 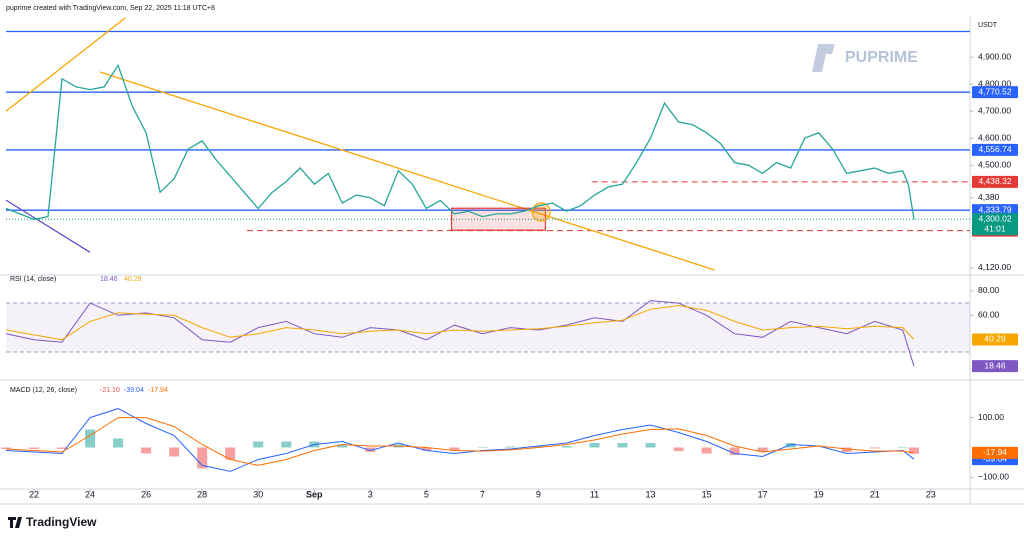 I want to click on highlight-circle, so click(x=541, y=212).